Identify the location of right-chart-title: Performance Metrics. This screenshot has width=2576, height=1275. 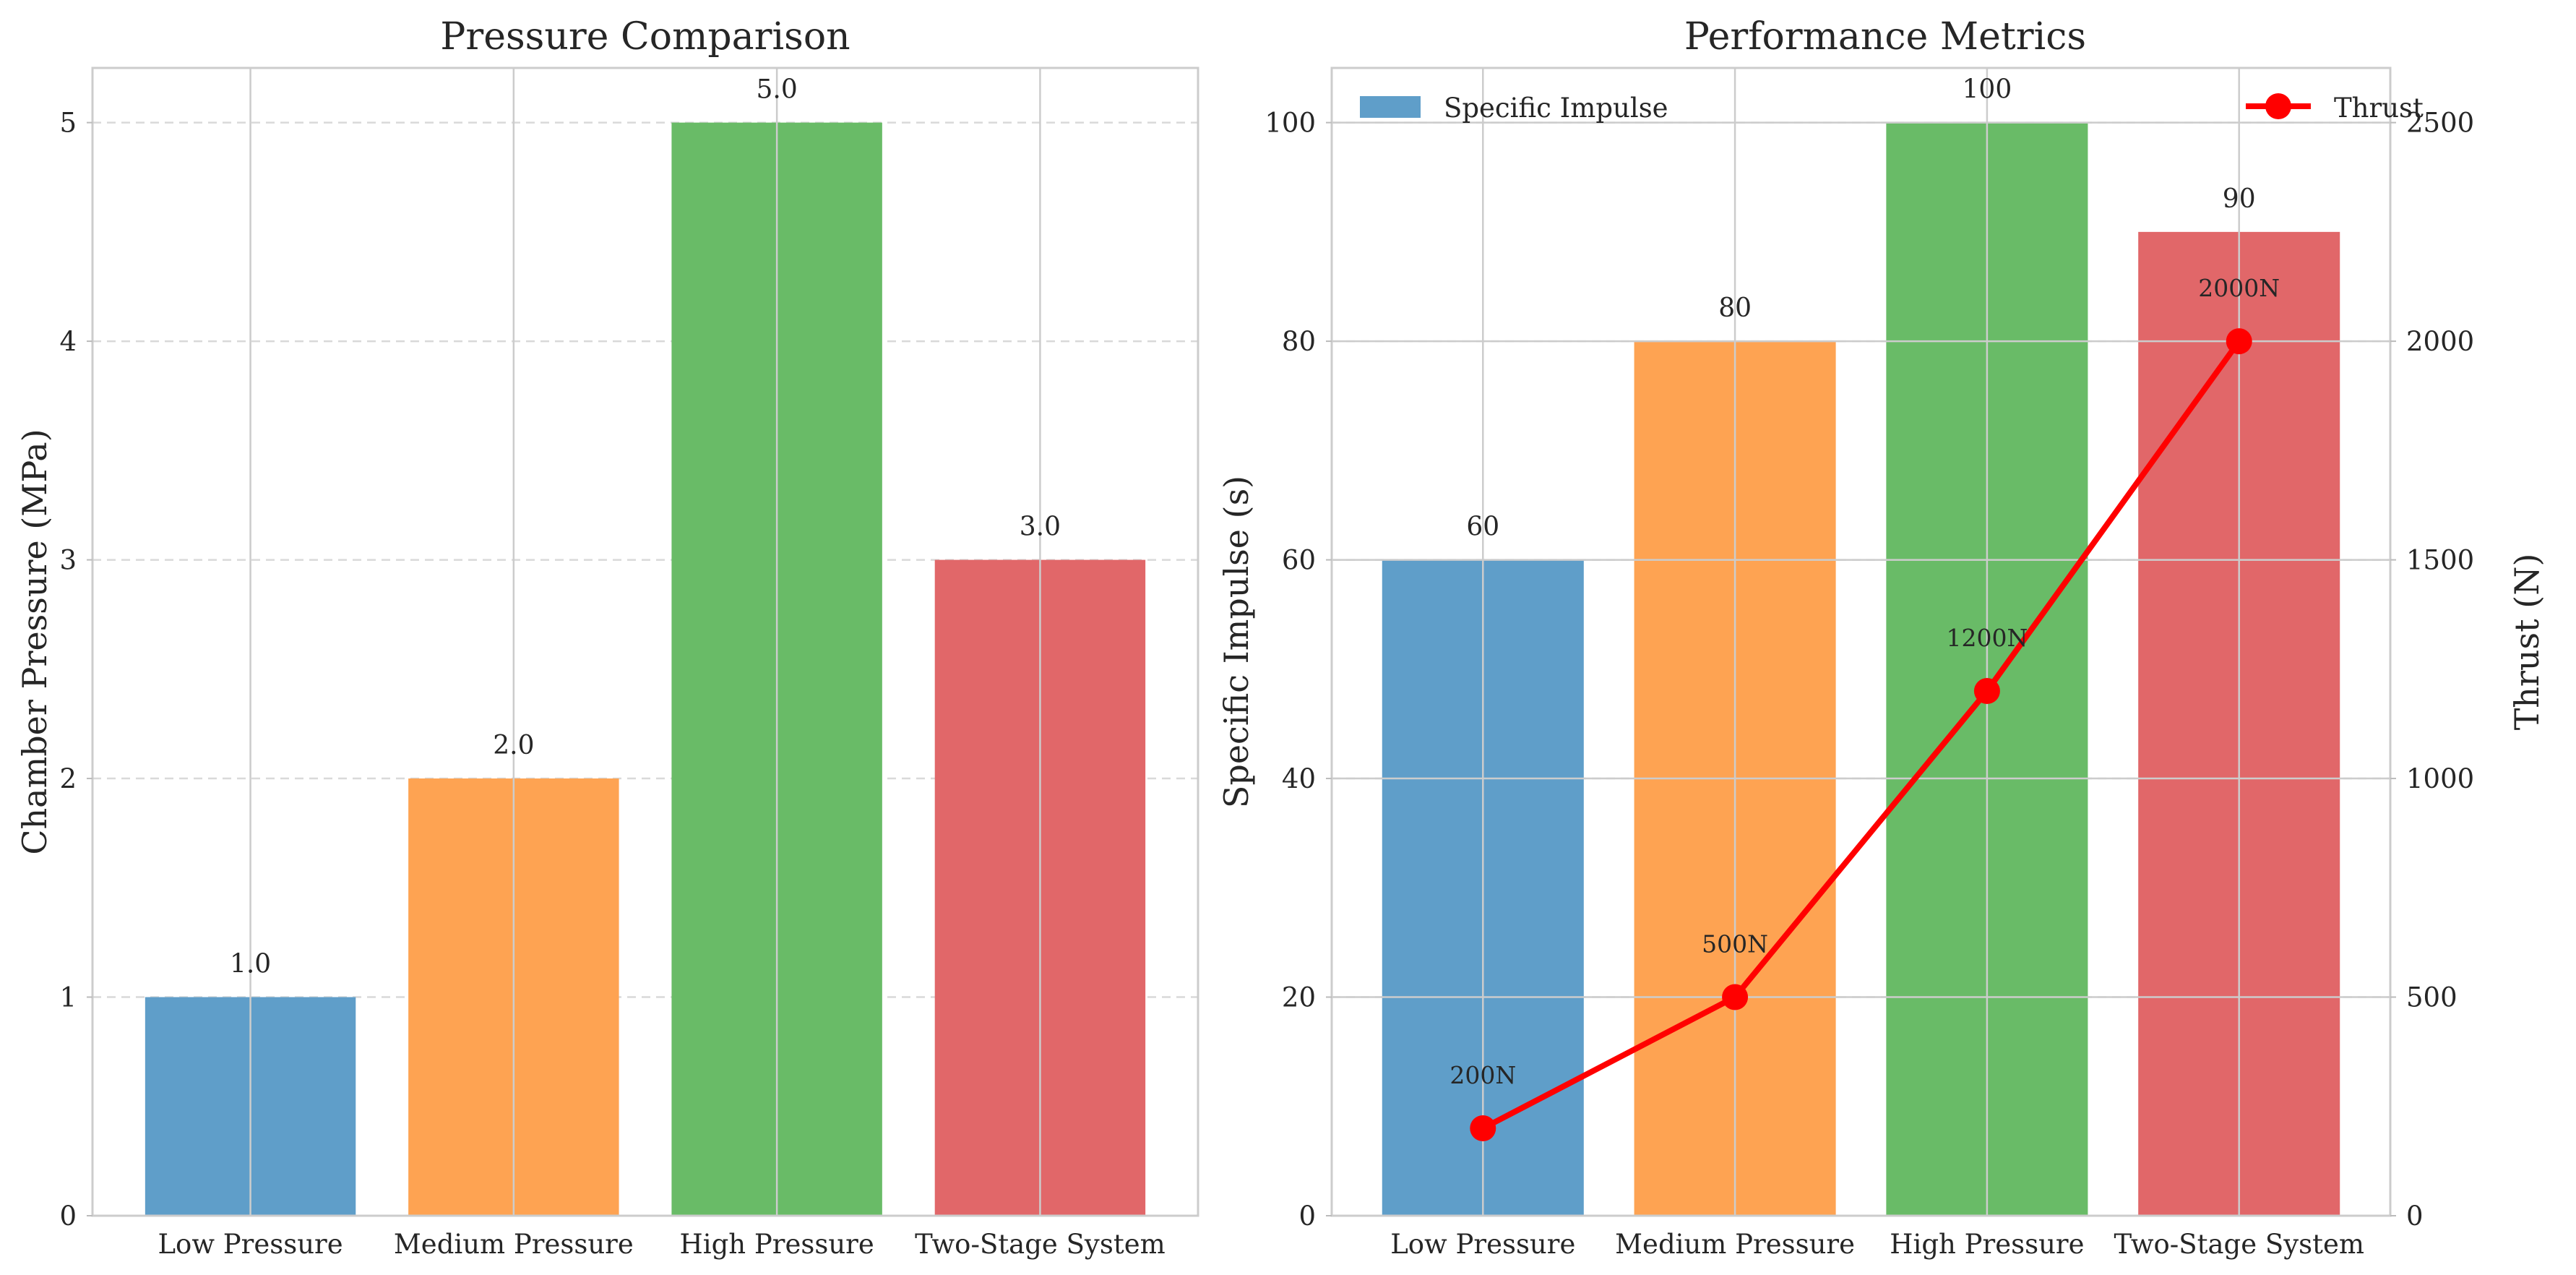
(1885, 37).